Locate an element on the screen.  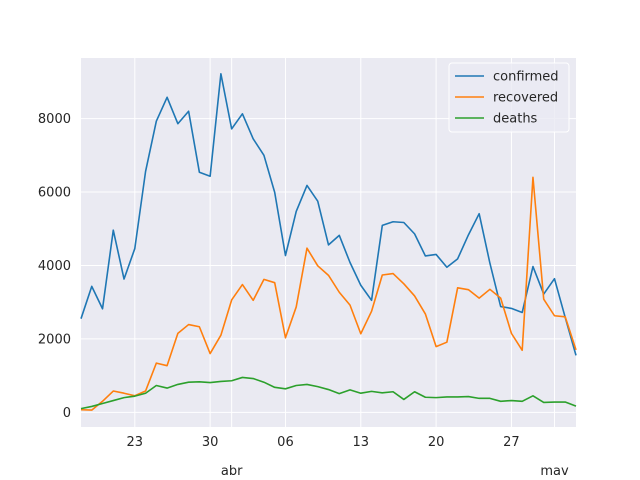
x-axis-ticks: 23 30 06 13 20 27 abr mav is located at coordinates (348, 457).